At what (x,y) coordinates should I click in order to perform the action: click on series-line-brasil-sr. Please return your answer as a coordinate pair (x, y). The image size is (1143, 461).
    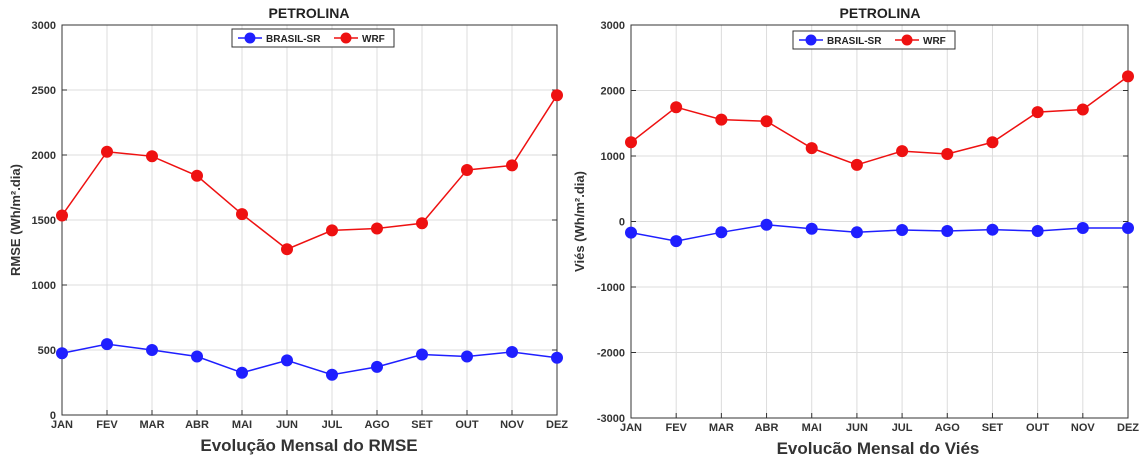
    Looking at the image, I should click on (879, 233).